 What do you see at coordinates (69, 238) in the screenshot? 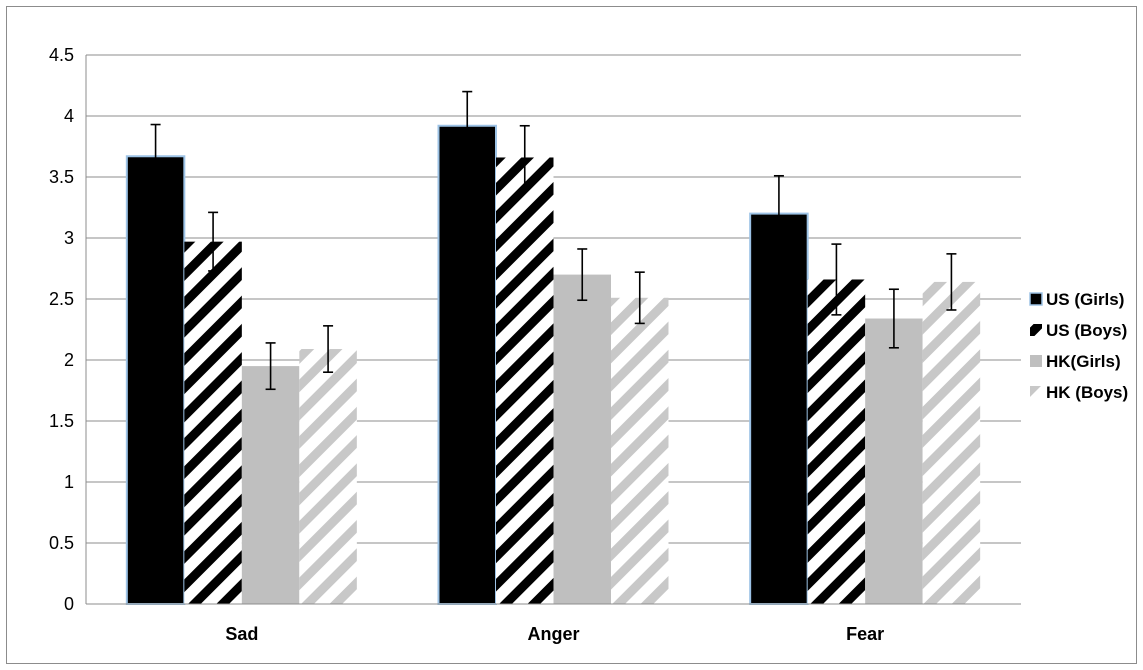
I see `y-tick-label-6: 3` at bounding box center [69, 238].